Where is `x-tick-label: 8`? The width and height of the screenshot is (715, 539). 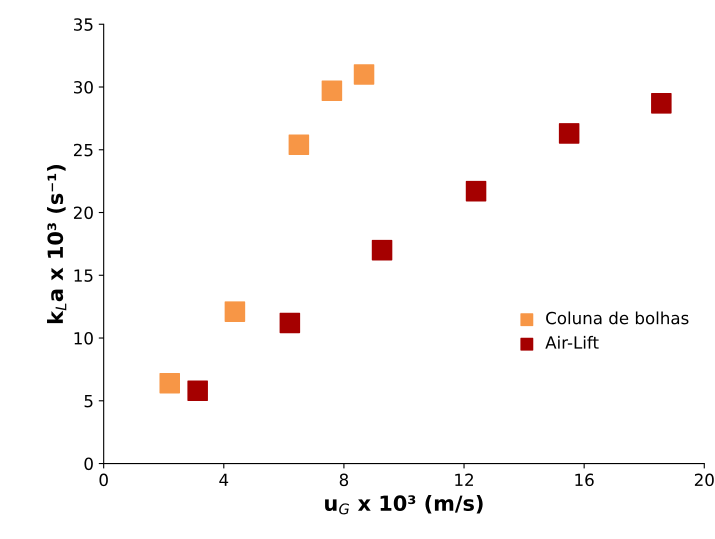
x-tick-label: 8 is located at coordinates (344, 480).